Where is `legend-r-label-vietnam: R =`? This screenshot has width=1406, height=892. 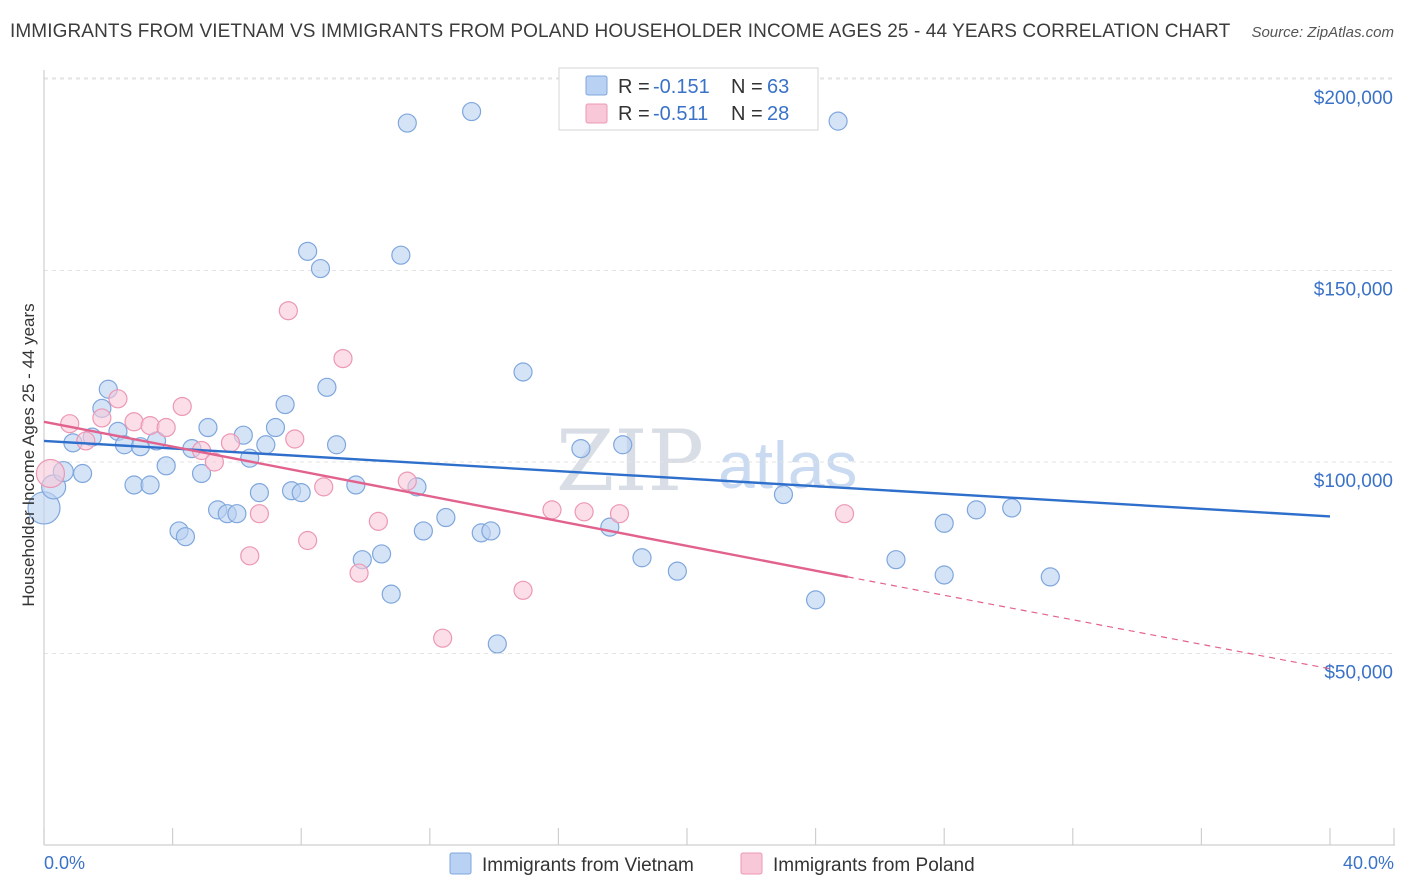 legend-r-label-vietnam: R = is located at coordinates (634, 87).